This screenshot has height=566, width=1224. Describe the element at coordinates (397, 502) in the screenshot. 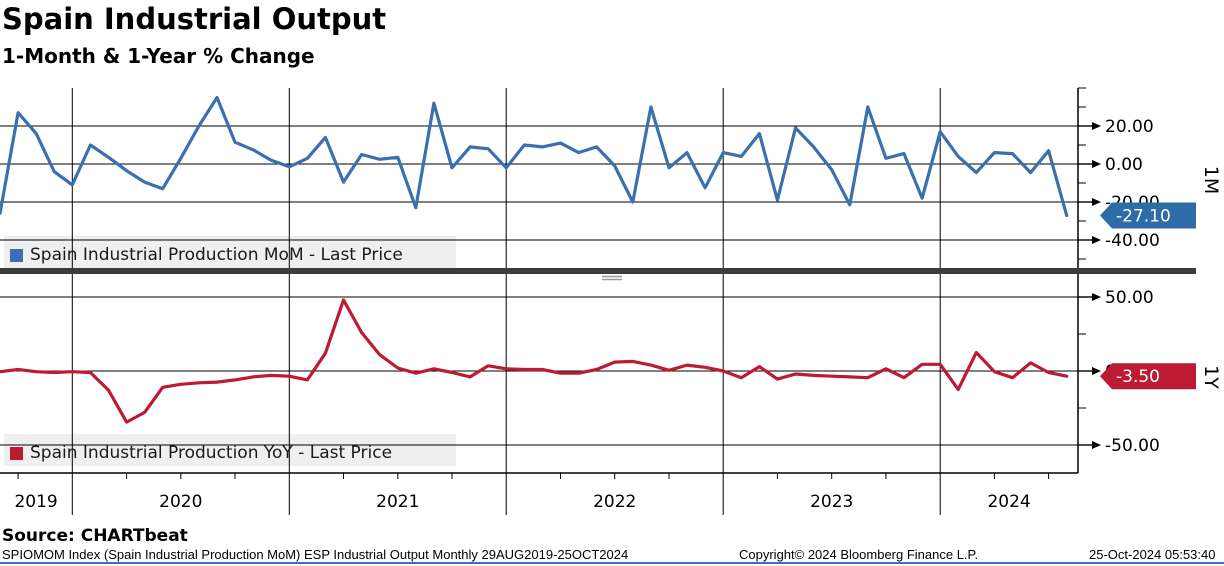

I see `x-year-label: 2021` at that location.